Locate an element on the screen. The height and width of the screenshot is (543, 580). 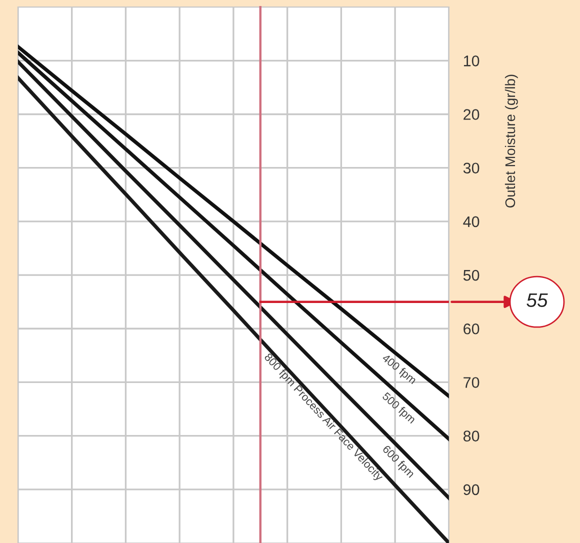
y-tick-label: 60 is located at coordinates (472, 328).